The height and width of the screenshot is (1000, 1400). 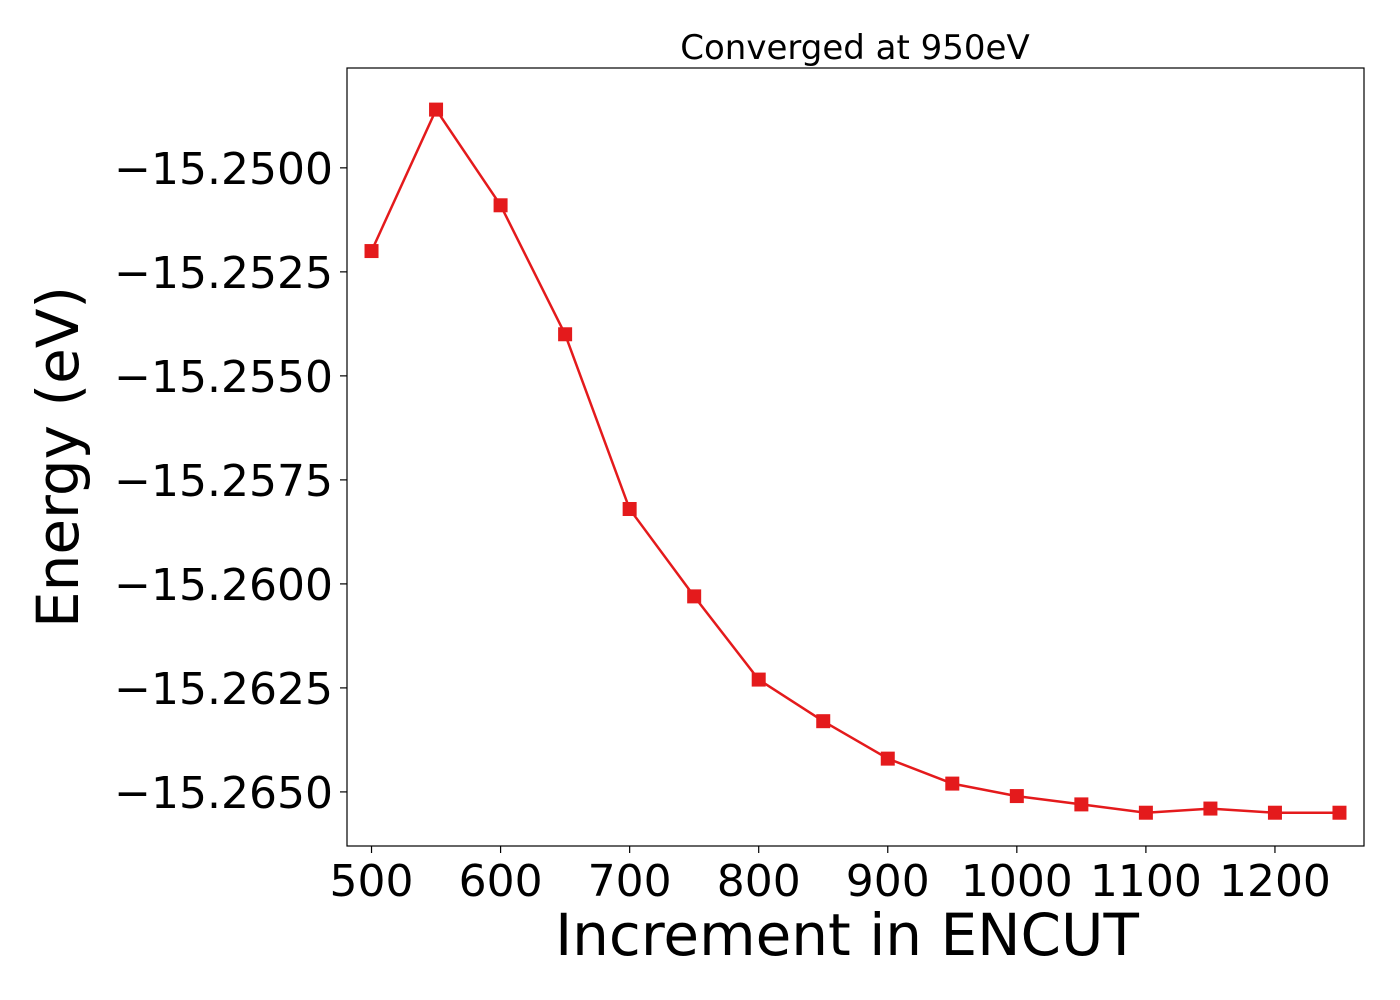 What do you see at coordinates (372, 881) in the screenshot?
I see `x-tick-label: 500` at bounding box center [372, 881].